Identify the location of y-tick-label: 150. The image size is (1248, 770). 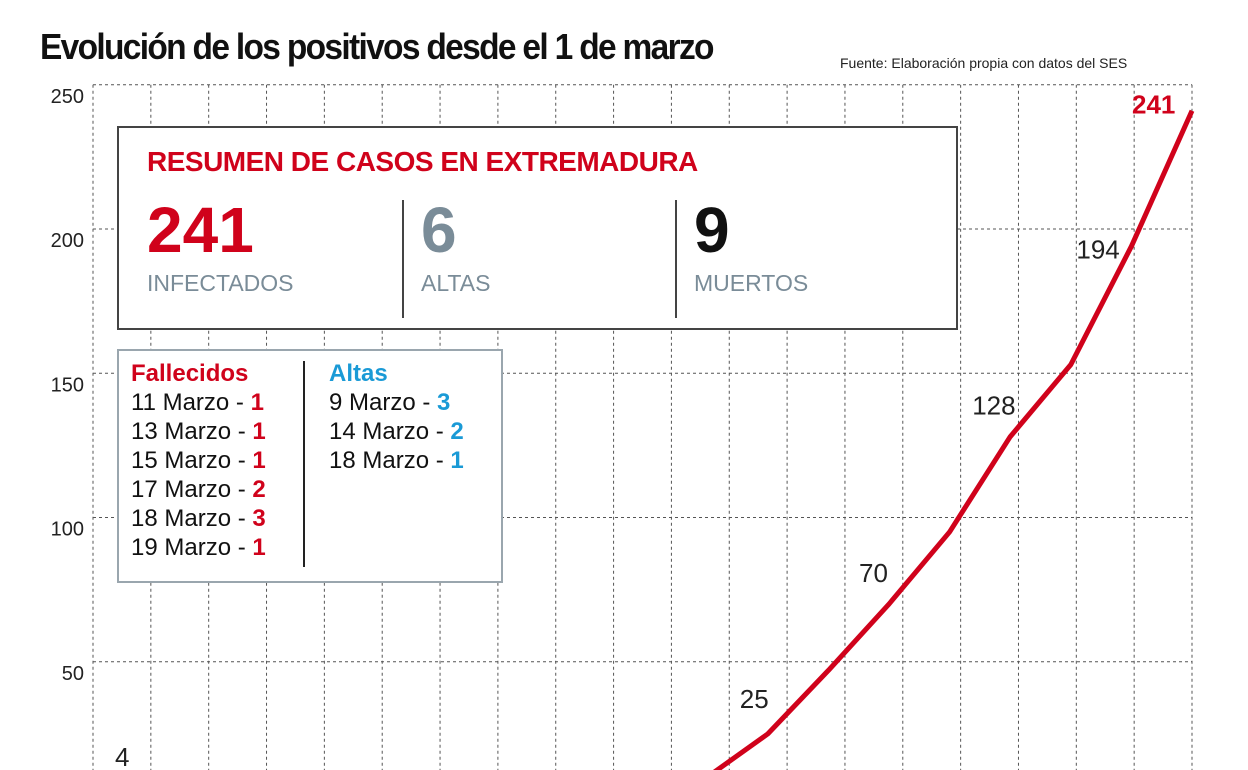
(67, 385).